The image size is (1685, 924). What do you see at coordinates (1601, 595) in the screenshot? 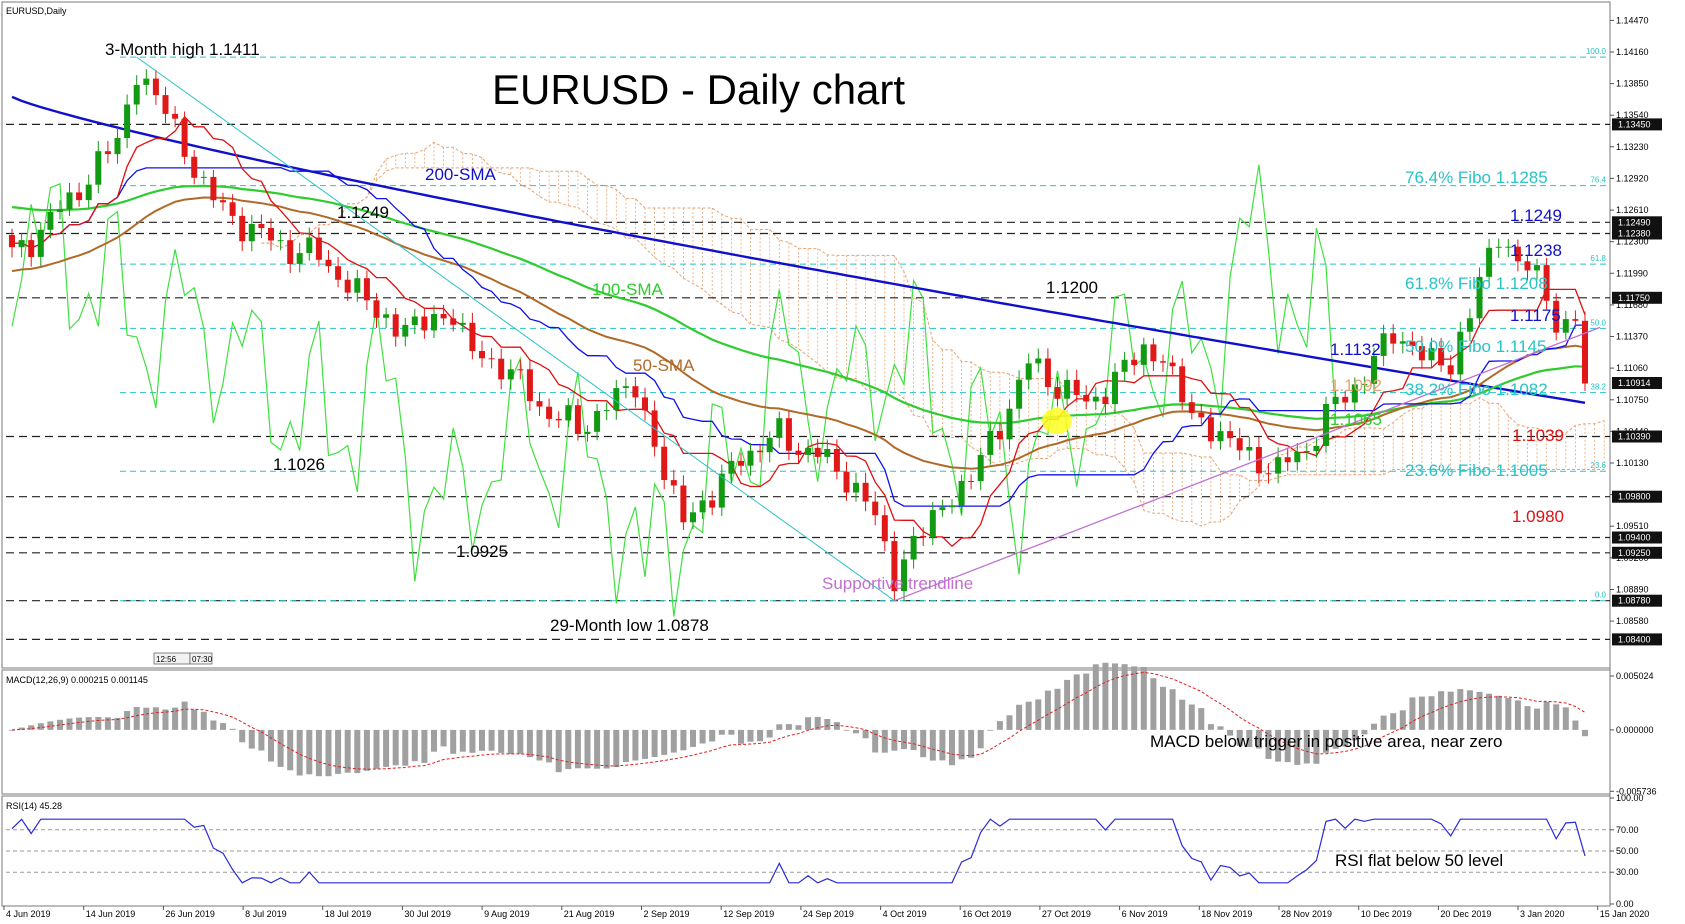
I see `fibo-pct-label: 0.0` at bounding box center [1601, 595].